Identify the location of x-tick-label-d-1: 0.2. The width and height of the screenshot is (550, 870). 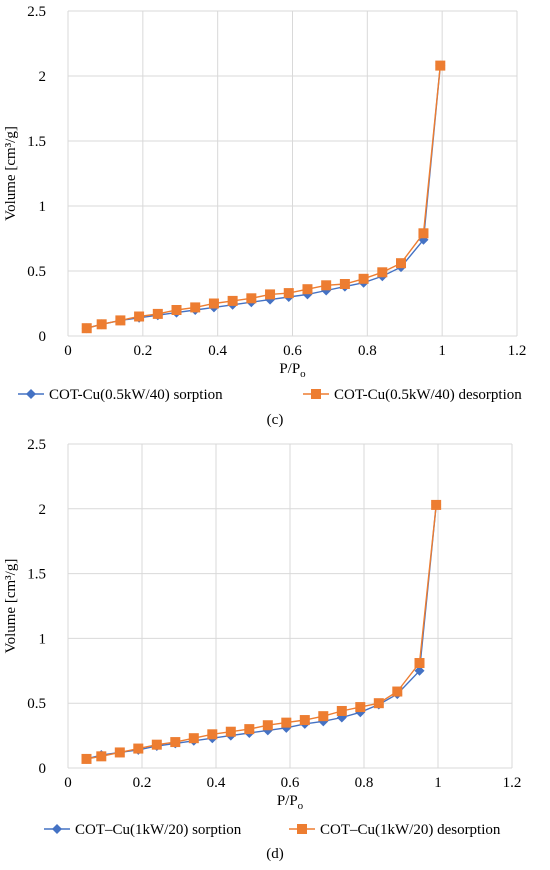
(142, 783).